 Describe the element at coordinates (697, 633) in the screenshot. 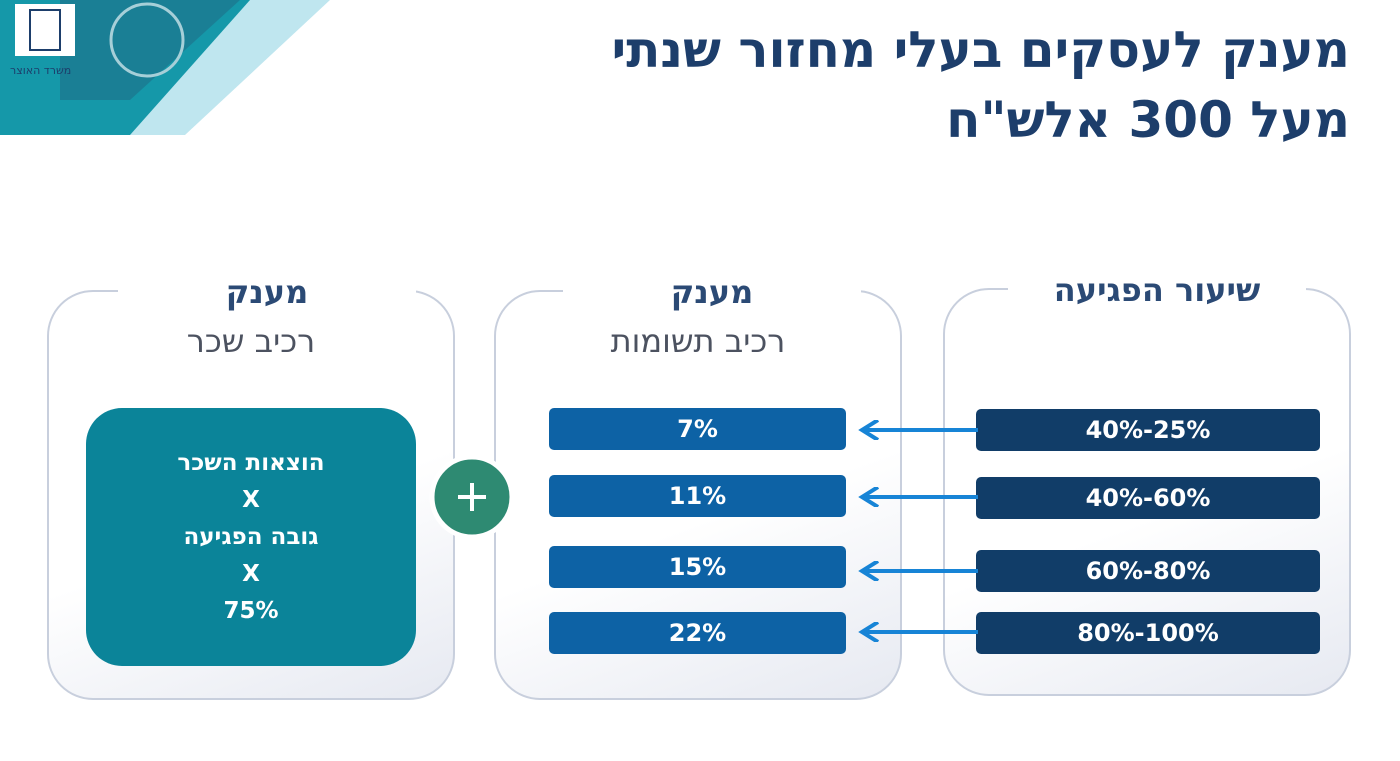

I see `grant-rate: 22%` at that location.